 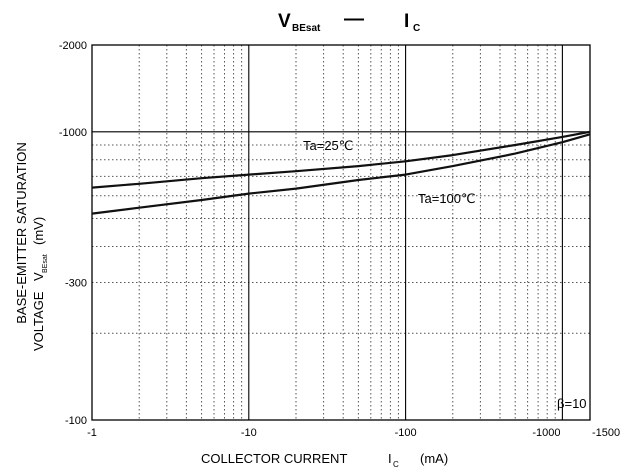 What do you see at coordinates (606, 433) in the screenshot?
I see `x-tick-label: -1500` at bounding box center [606, 433].